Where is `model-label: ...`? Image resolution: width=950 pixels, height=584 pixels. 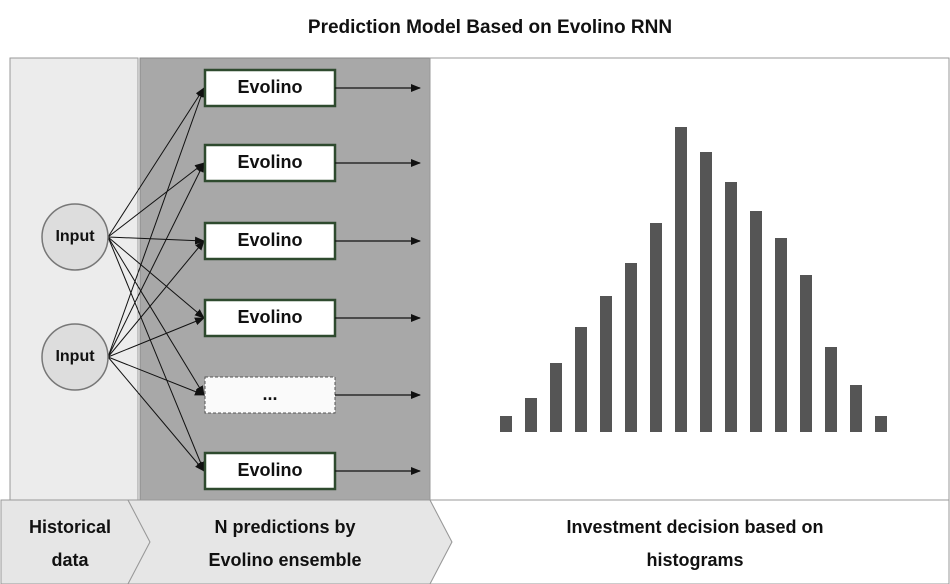 model-label: ... is located at coordinates (269, 394).